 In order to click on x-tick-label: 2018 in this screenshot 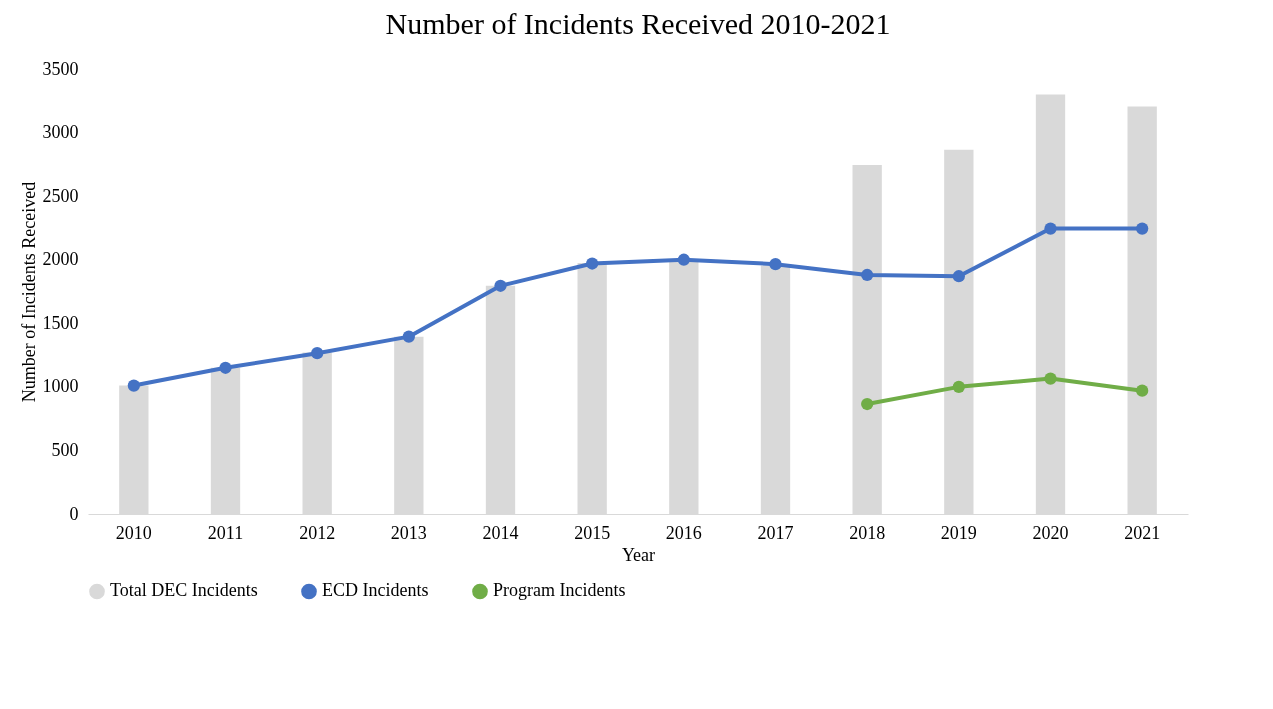, I will do `click(867, 532)`.